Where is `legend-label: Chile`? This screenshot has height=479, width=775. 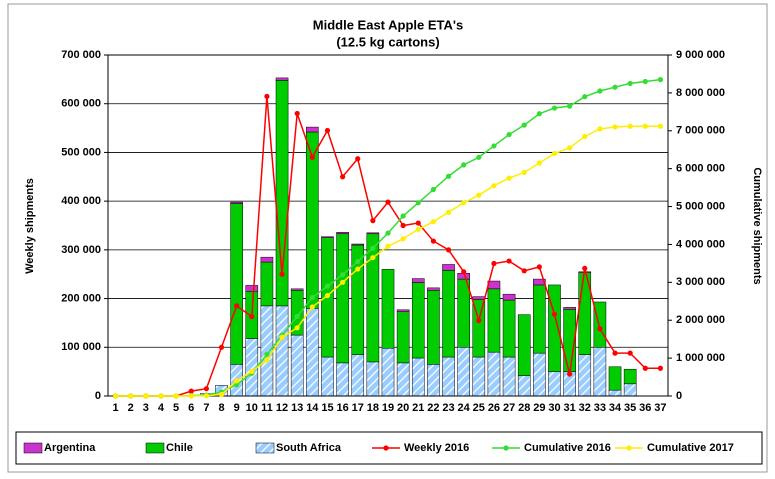
legend-label: Chile is located at coordinates (179, 448).